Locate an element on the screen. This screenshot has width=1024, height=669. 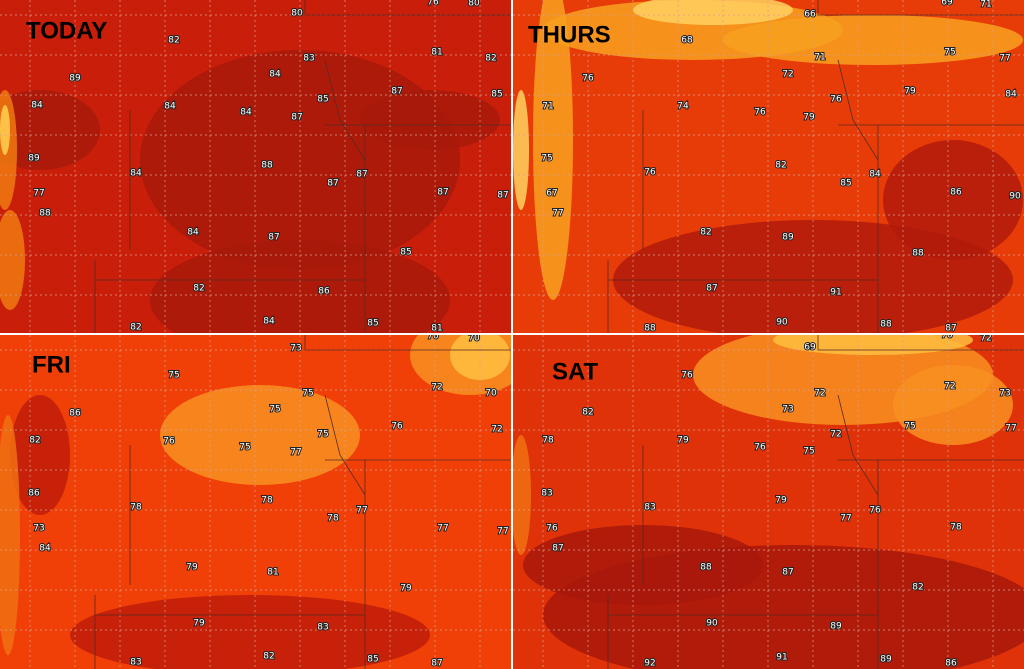
temperature-label: 74 is located at coordinates (683, 107).